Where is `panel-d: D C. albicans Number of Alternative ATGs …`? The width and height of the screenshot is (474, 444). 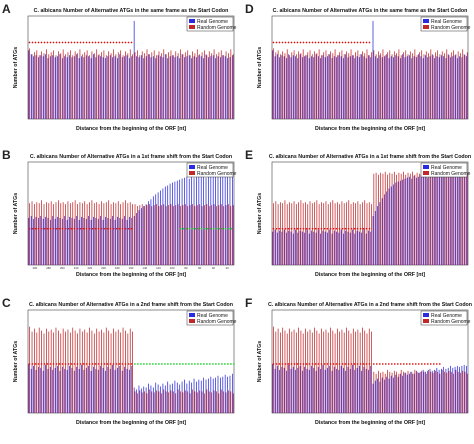 panel-d: D C. albicans Number of Alternative ATGs … is located at coordinates (358, 67).